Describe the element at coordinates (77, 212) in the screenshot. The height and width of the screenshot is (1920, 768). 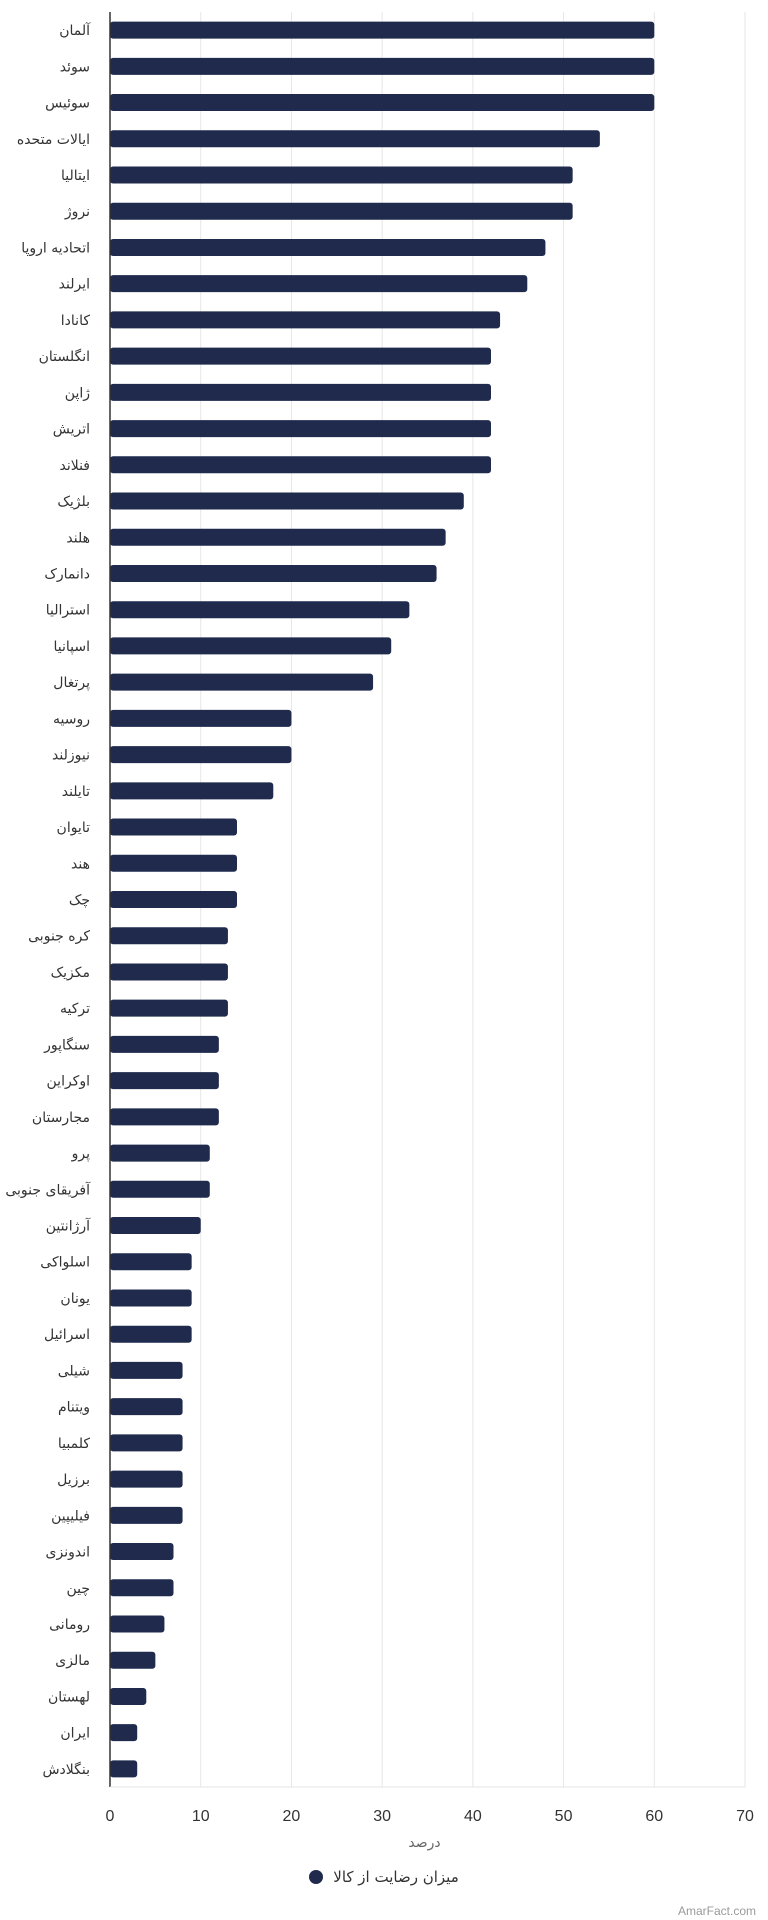
I see `category-label: نروژ` at that location.